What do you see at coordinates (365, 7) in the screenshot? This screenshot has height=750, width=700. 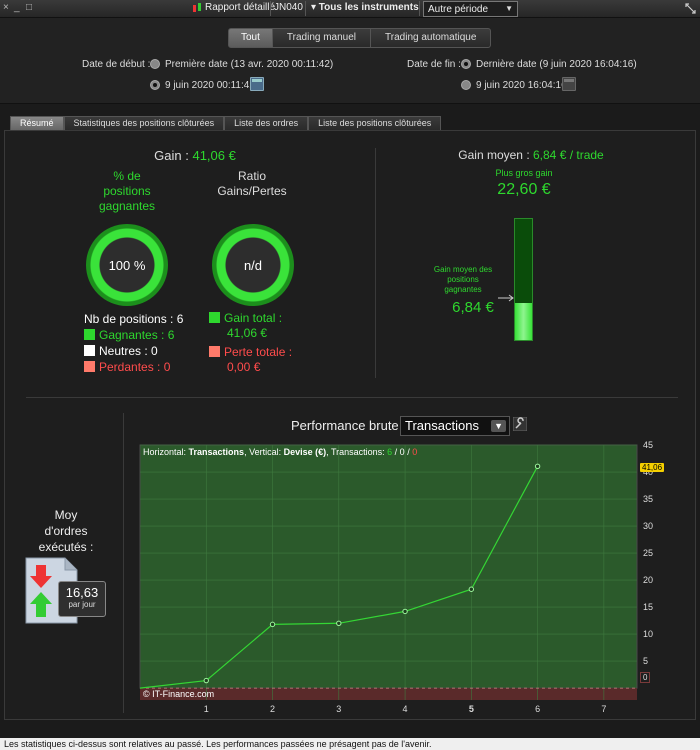 I see `instruments-selector: ▾ Tous les instruments` at bounding box center [365, 7].